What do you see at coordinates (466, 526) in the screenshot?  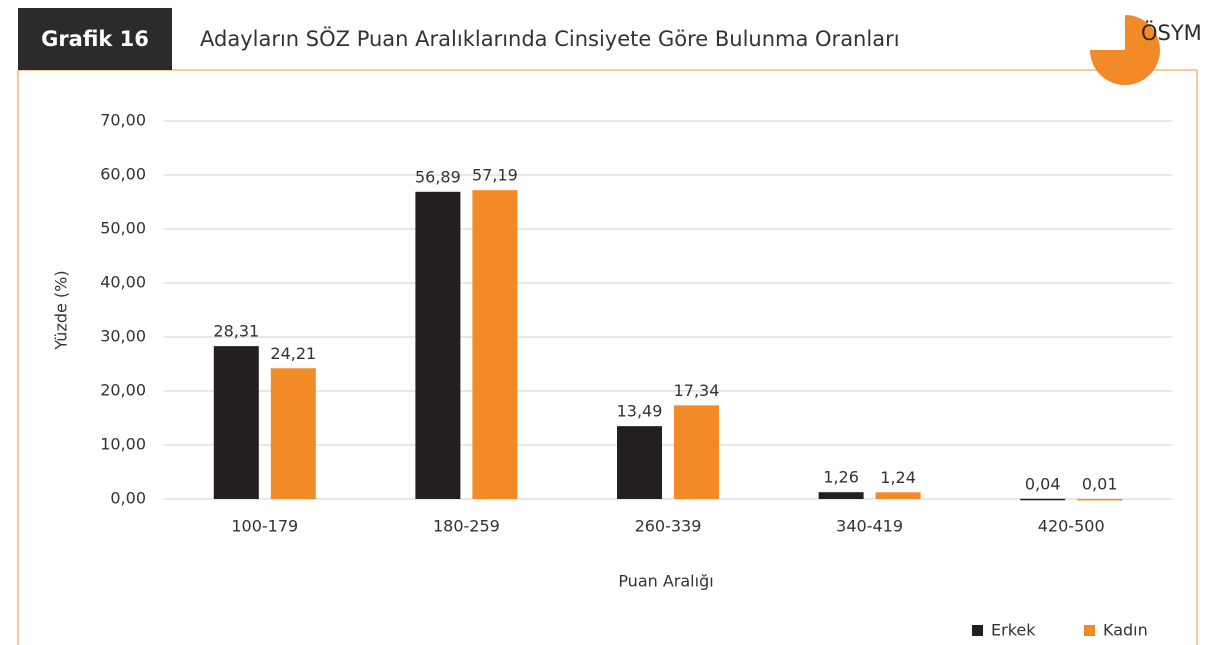 I see `x-tick-label: 180-259` at bounding box center [466, 526].